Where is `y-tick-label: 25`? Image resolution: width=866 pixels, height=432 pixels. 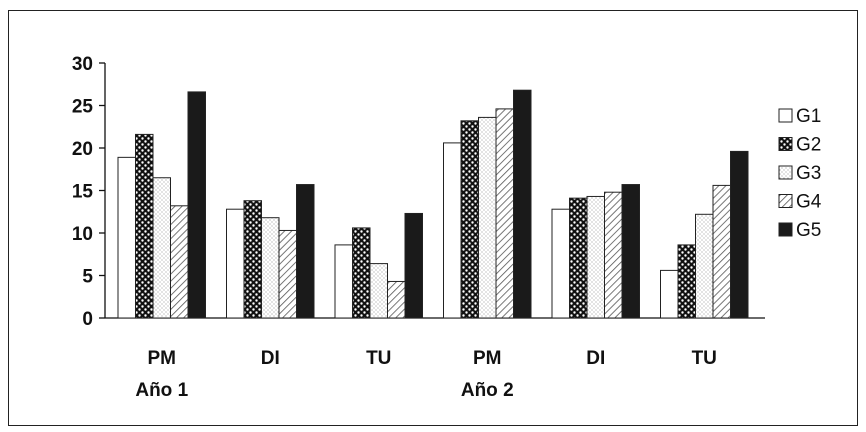 y-tick-label: 25 is located at coordinates (83, 107).